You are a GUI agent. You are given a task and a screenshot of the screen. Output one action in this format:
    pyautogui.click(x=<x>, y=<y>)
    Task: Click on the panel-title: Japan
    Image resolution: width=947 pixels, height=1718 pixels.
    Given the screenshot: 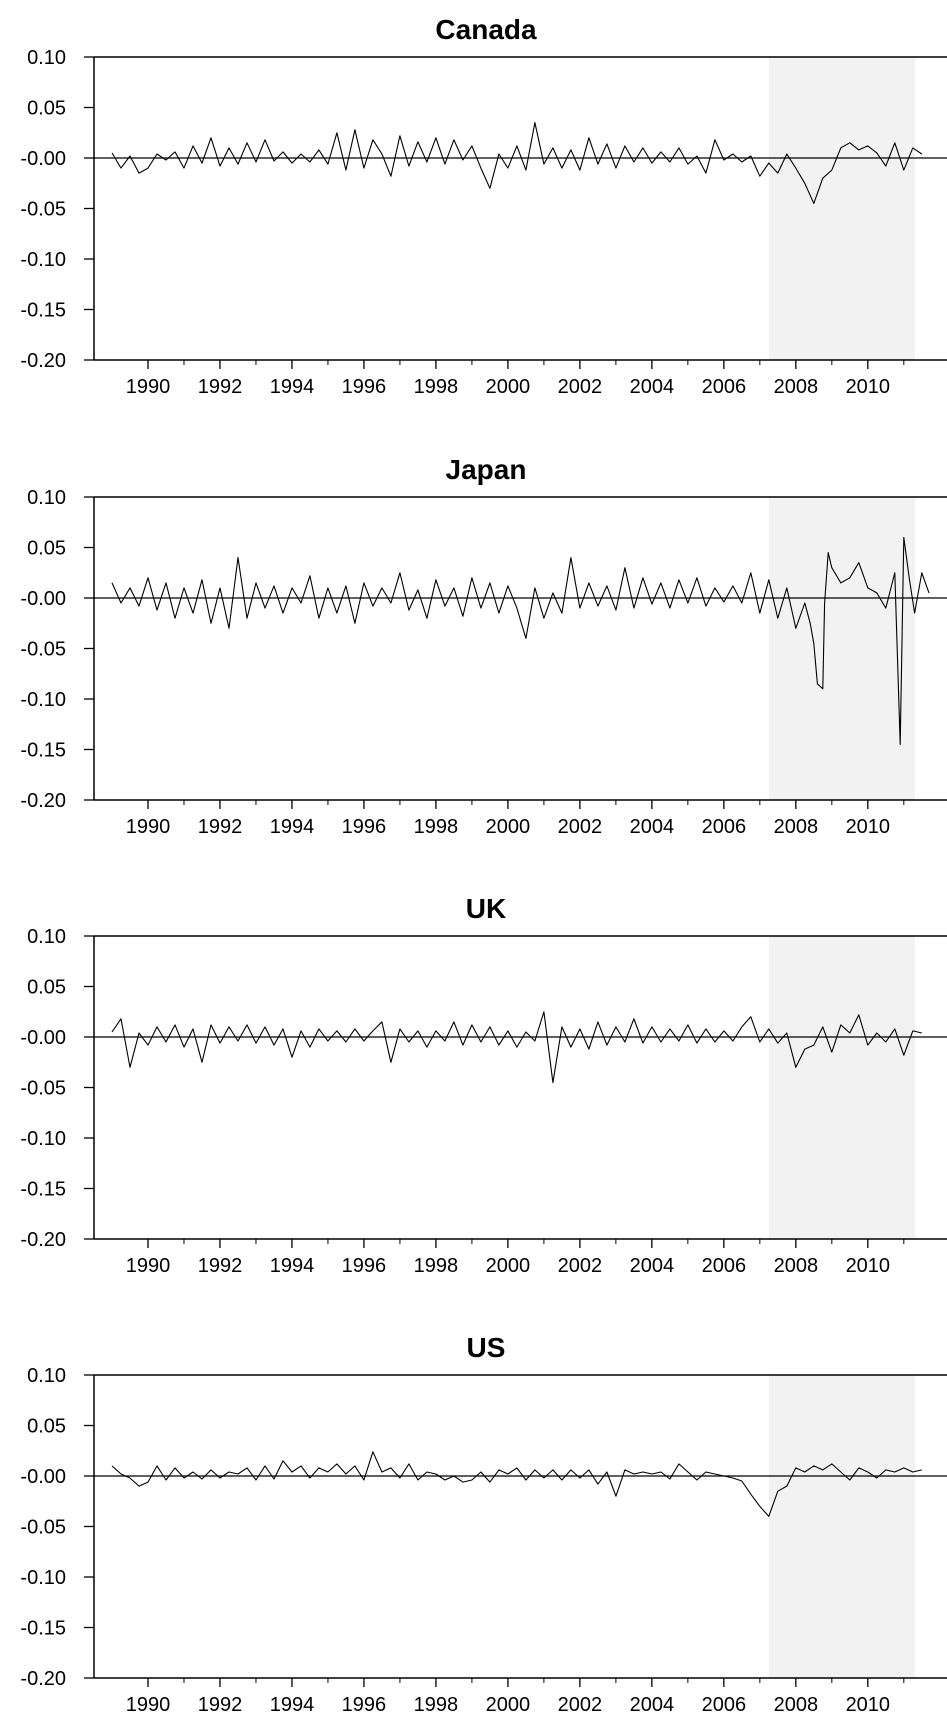 What is the action you would take?
    pyautogui.click(x=486, y=469)
    